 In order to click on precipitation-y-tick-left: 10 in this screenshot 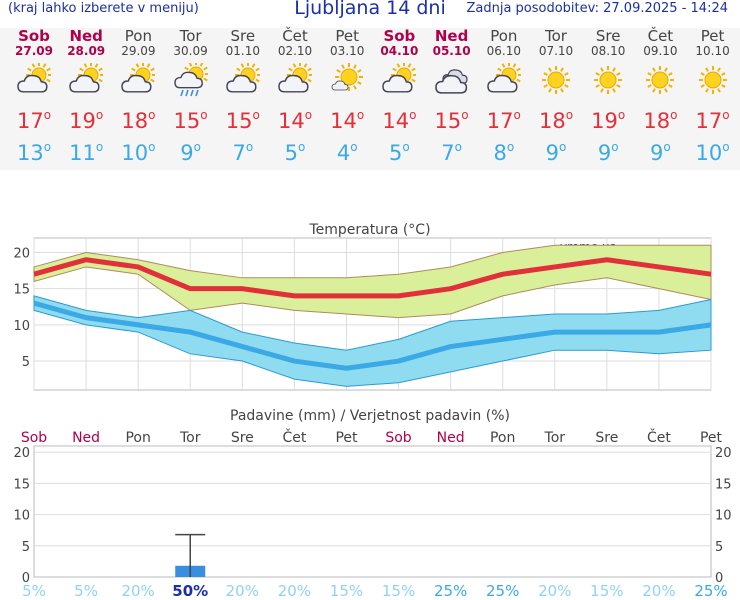, I will do `click(21, 516)`.